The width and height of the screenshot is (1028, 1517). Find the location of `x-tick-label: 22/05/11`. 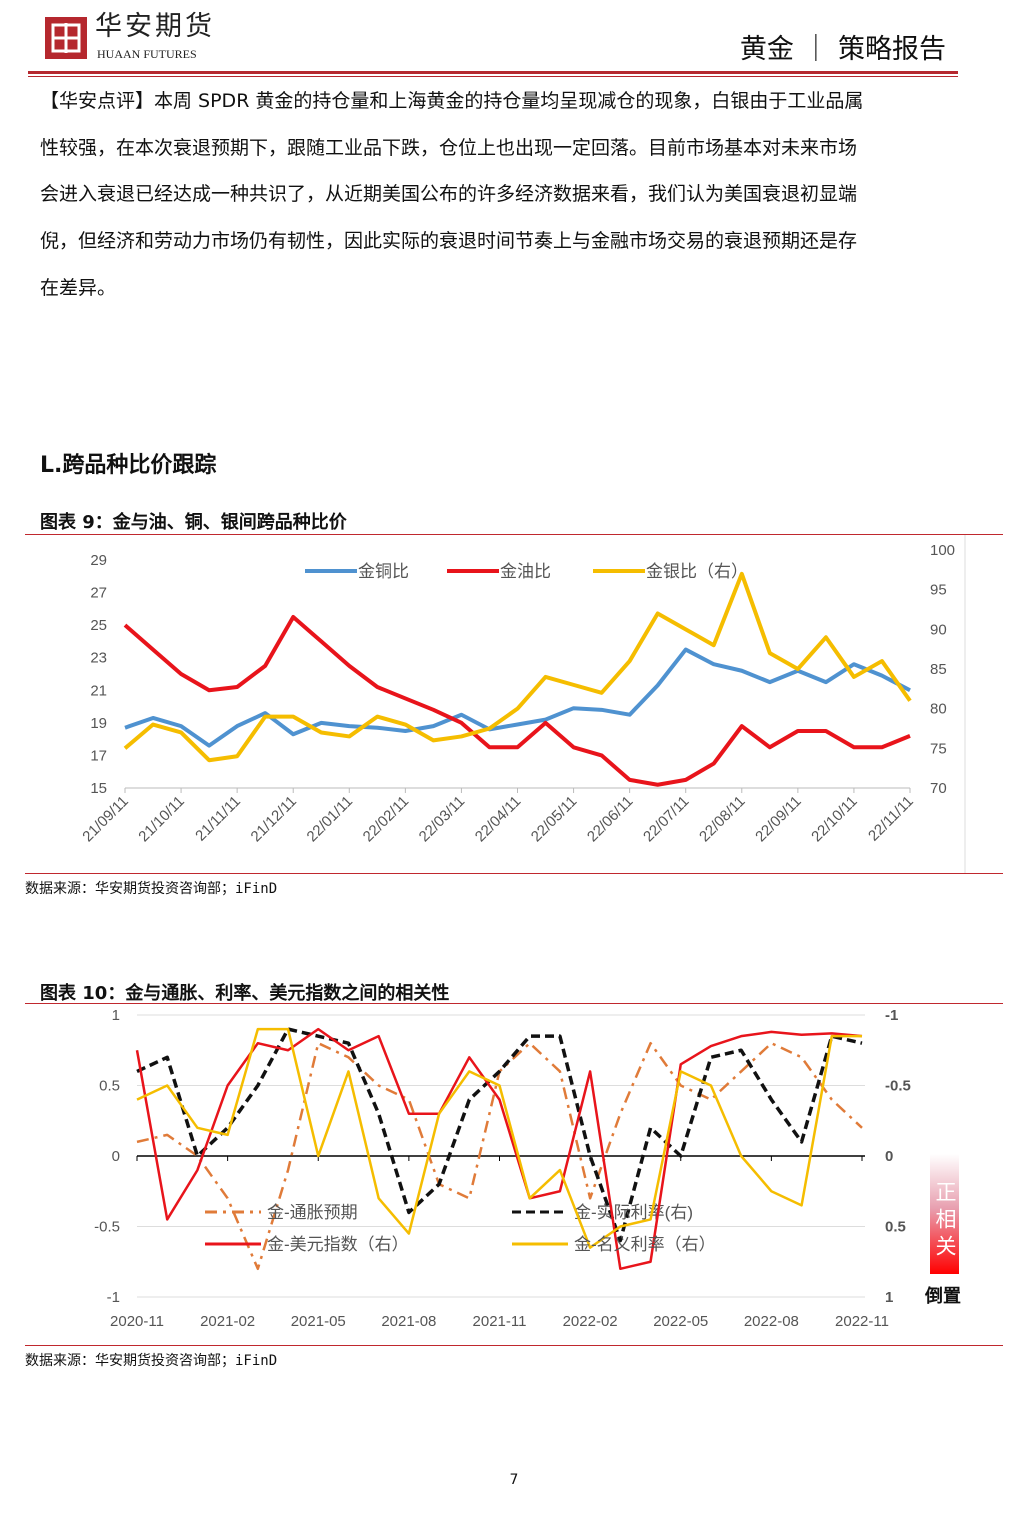

x-tick-label: 22/05/11 is located at coordinates (554, 819).